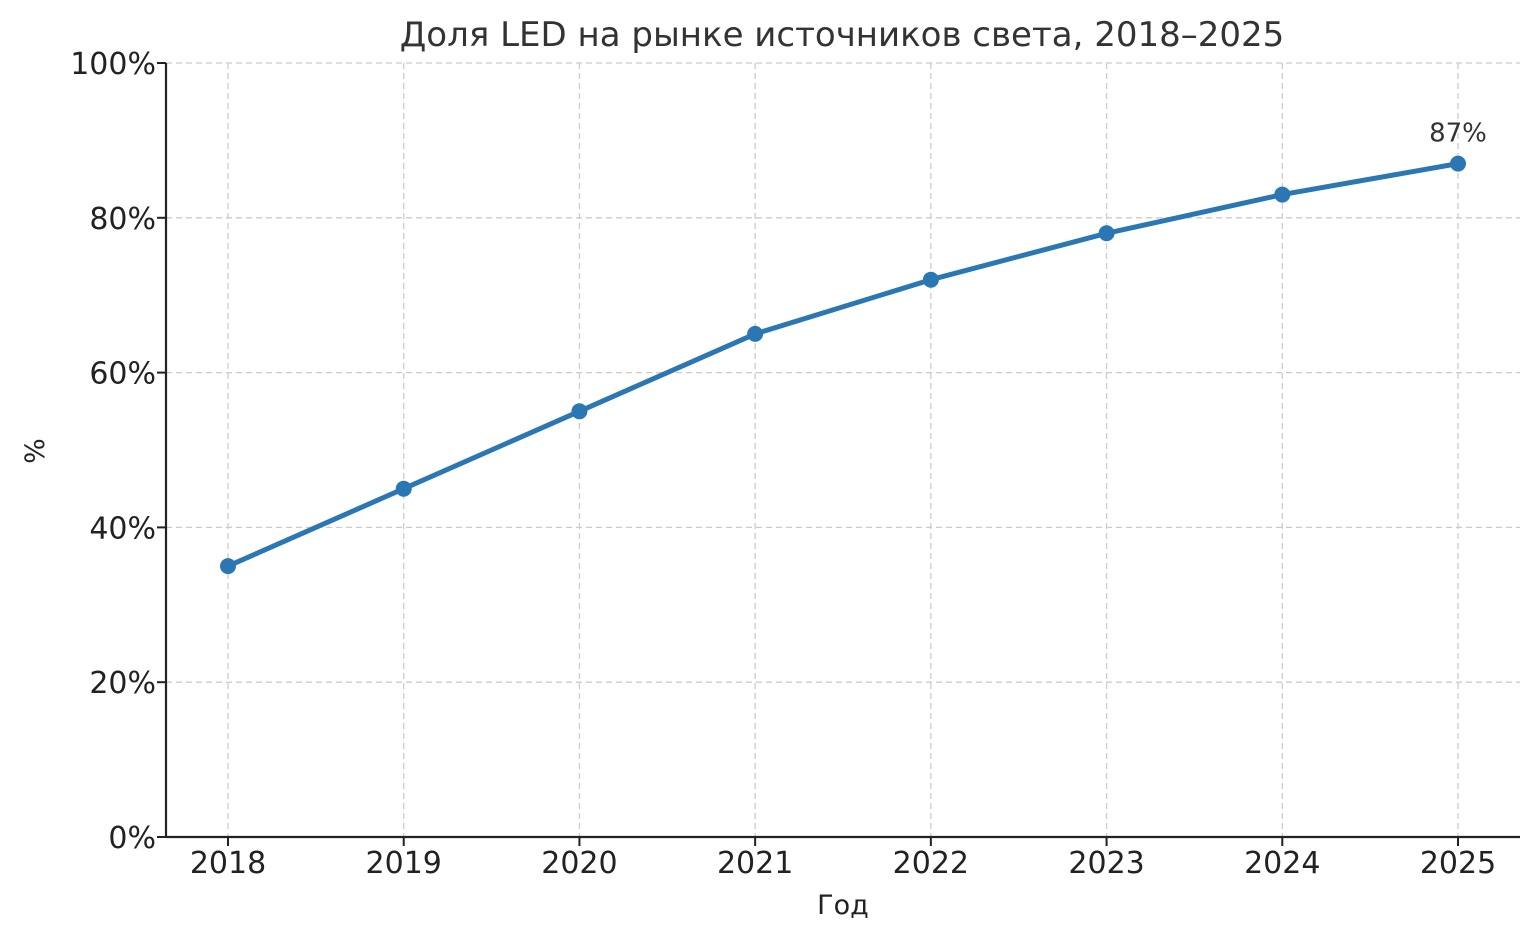 This screenshot has height=940, width=1540. Describe the element at coordinates (404, 863) in the screenshot. I see `x-tick-label: 2019` at that location.